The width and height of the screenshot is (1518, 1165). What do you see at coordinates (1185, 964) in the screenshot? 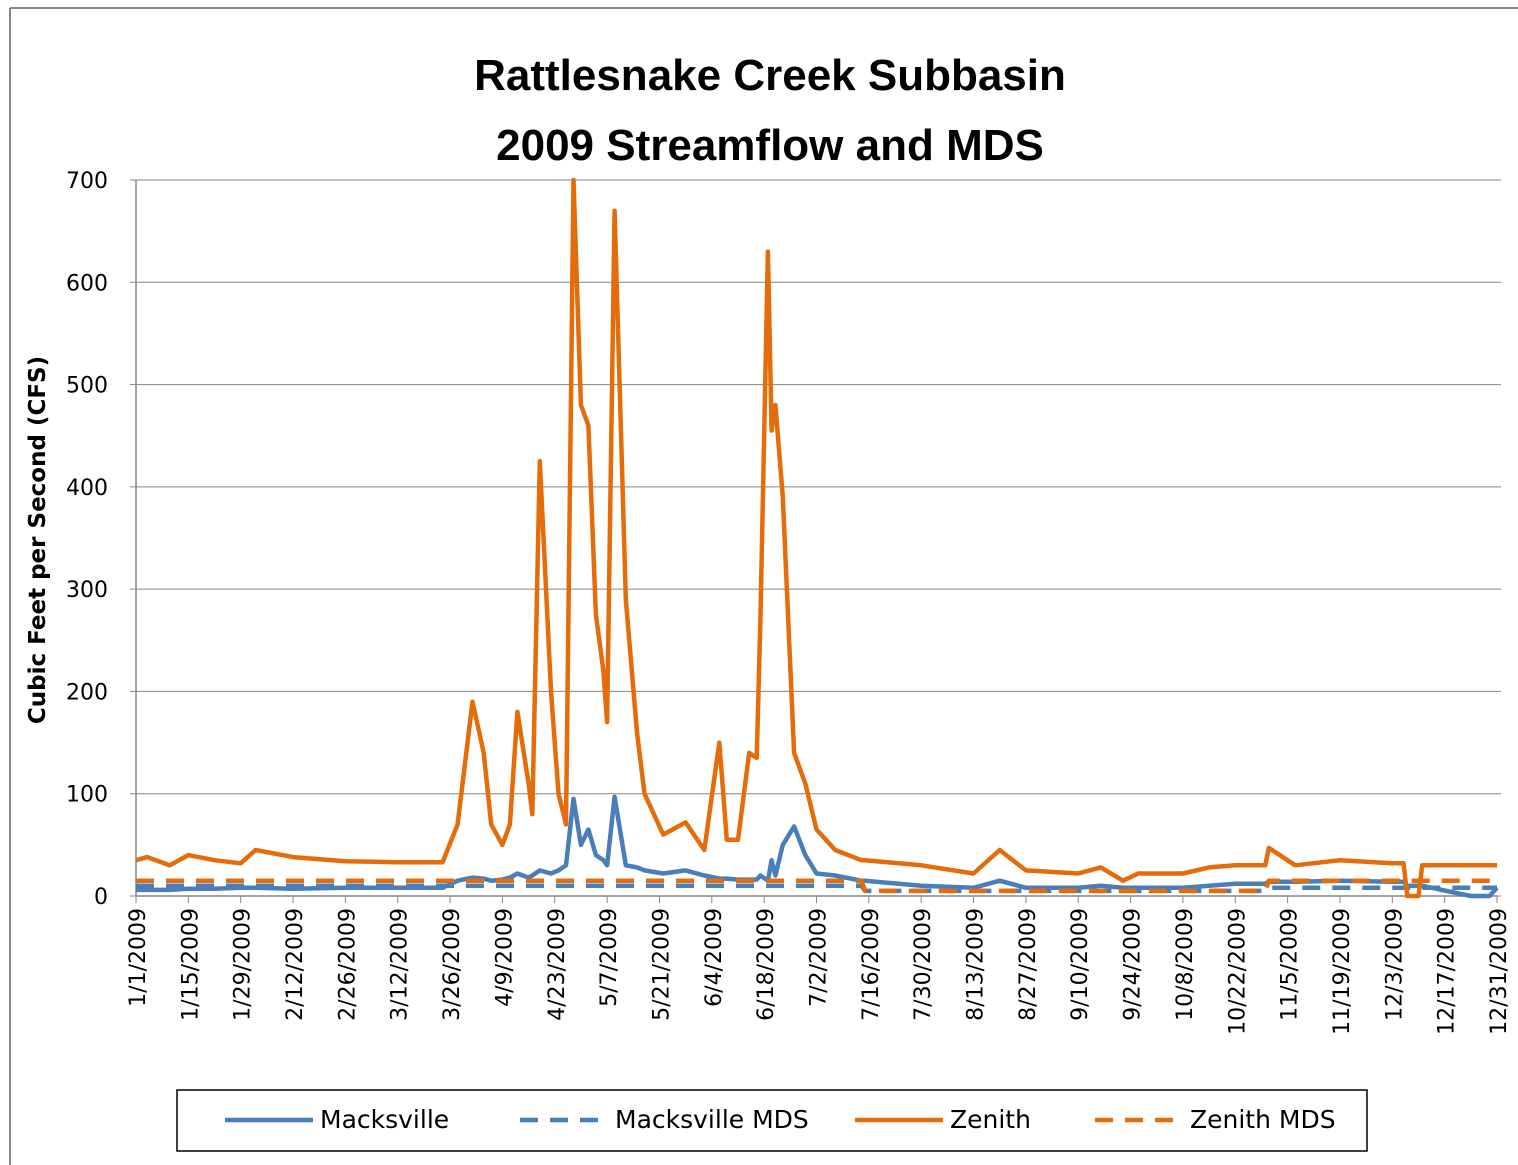
I see `x-tick-label: 10/8/2009` at bounding box center [1185, 964].